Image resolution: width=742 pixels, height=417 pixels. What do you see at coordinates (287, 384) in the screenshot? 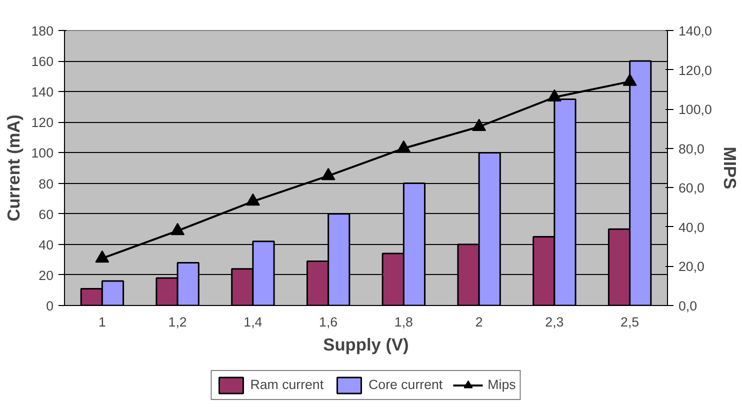
I see `legend-label: Ram current` at bounding box center [287, 384].